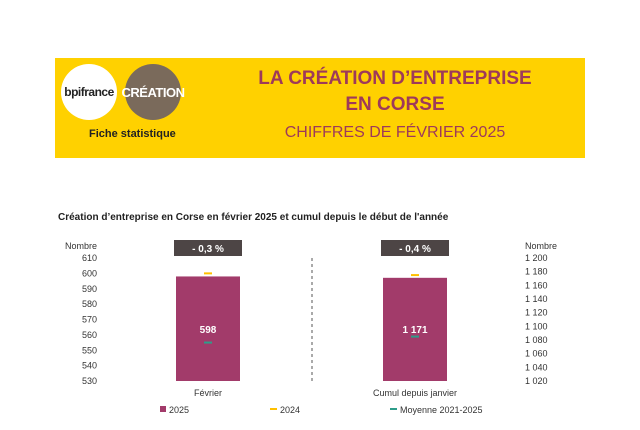 Image resolution: width=640 pixels, height=430 pixels. I want to click on legend-label-2024: 2024, so click(290, 410).